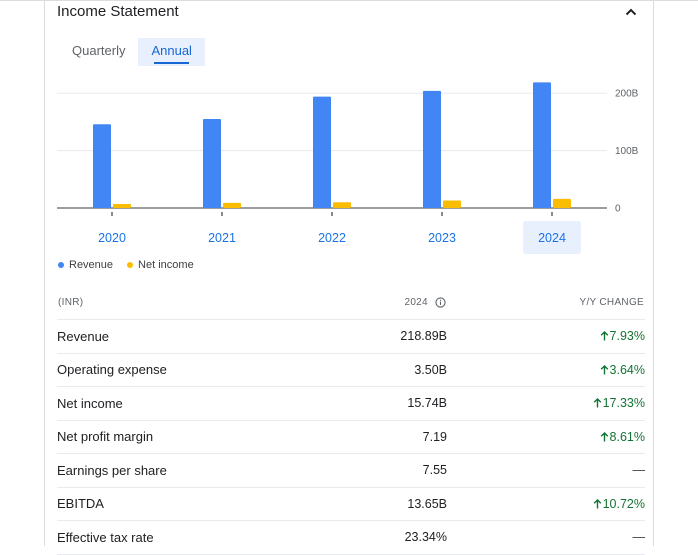 This screenshot has height=555, width=698. I want to click on metric-change-net-profit-margin: 8.61%, so click(546, 437).